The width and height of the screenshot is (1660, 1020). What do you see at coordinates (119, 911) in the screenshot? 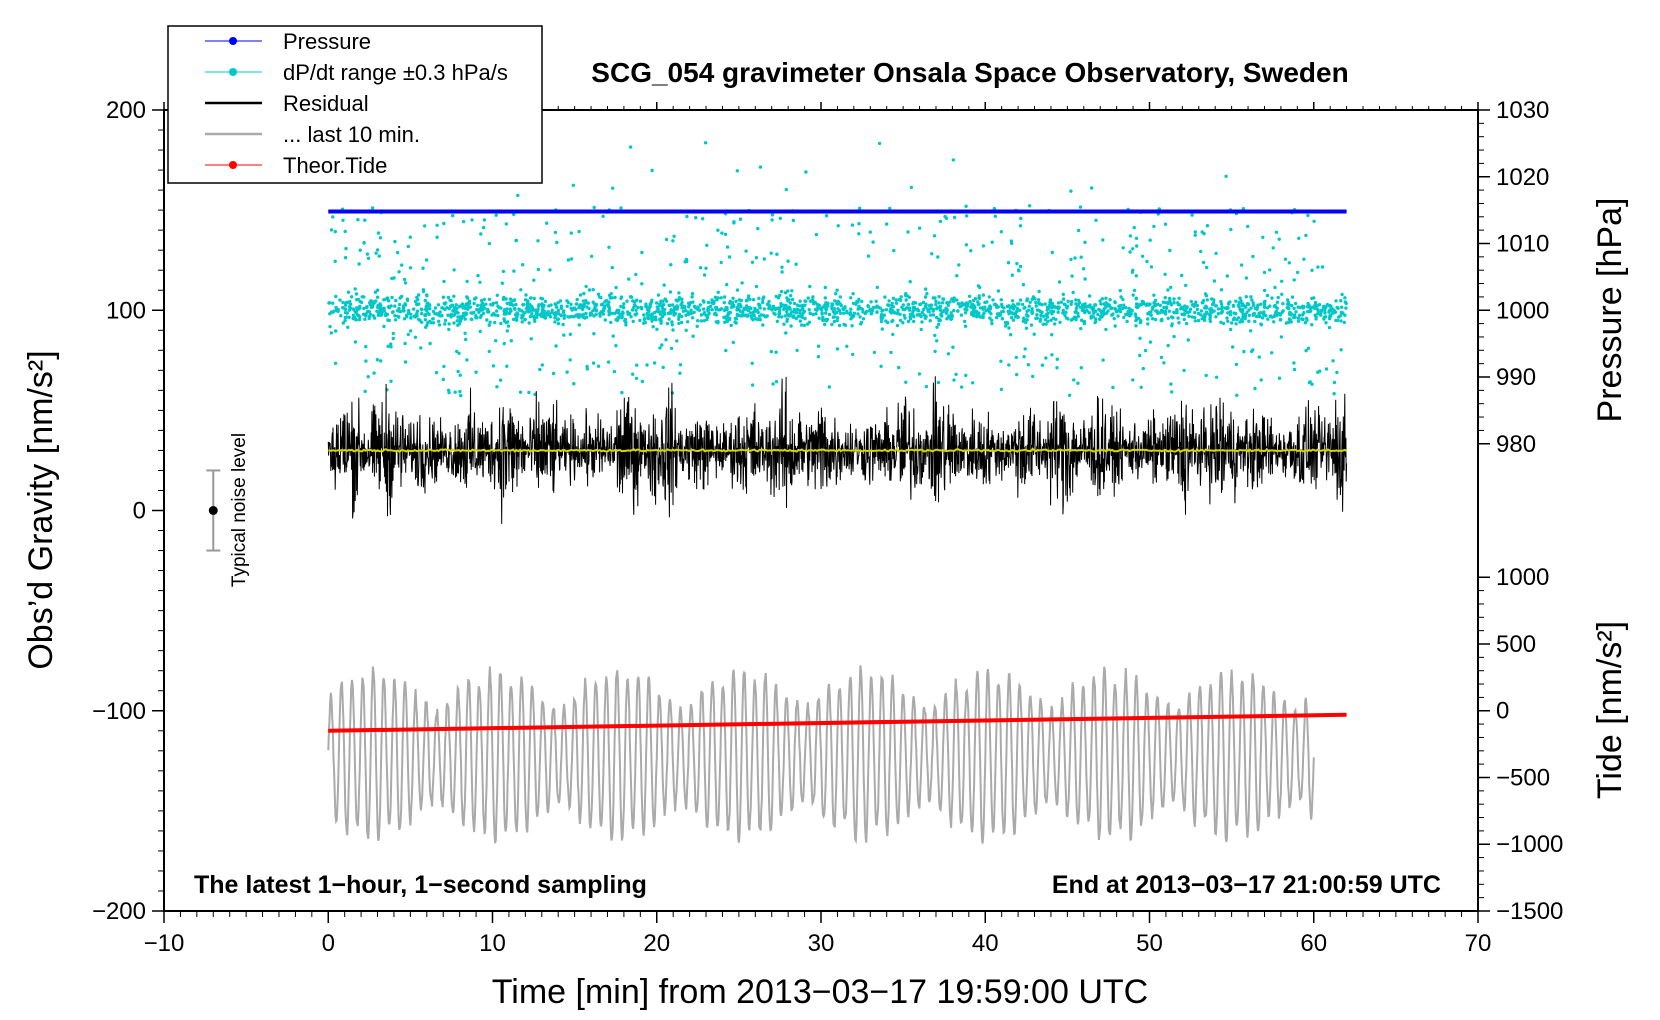
I see `y-left-tick-label: −200` at bounding box center [119, 911].